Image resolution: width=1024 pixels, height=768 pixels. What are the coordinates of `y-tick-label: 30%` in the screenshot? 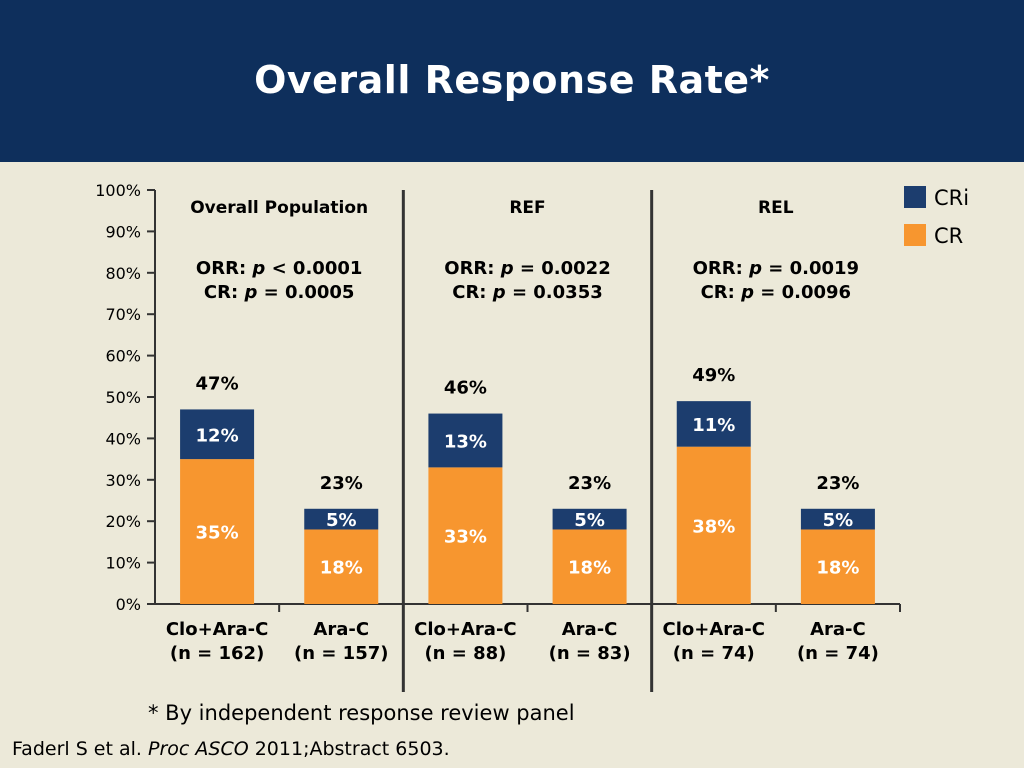 It's located at (123, 480).